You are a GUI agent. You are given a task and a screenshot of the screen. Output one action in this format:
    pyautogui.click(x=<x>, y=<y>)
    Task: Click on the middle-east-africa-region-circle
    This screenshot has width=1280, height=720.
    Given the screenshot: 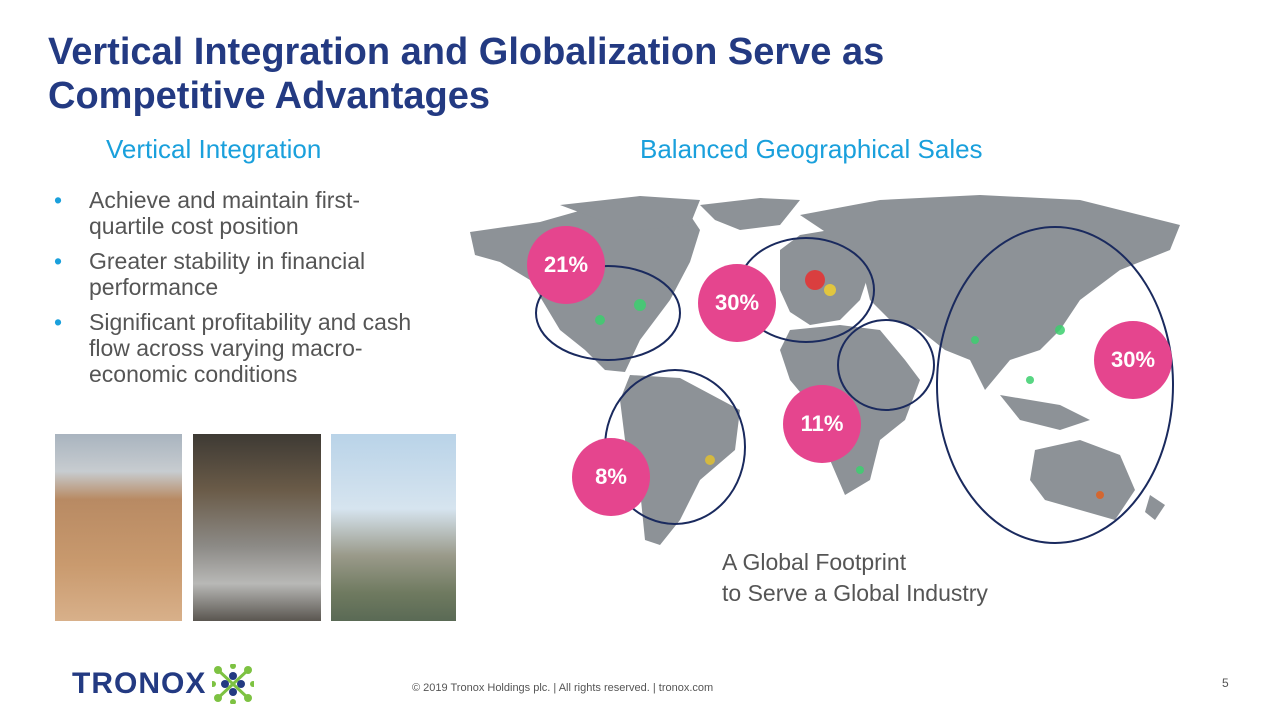 What is the action you would take?
    pyautogui.click(x=886, y=365)
    